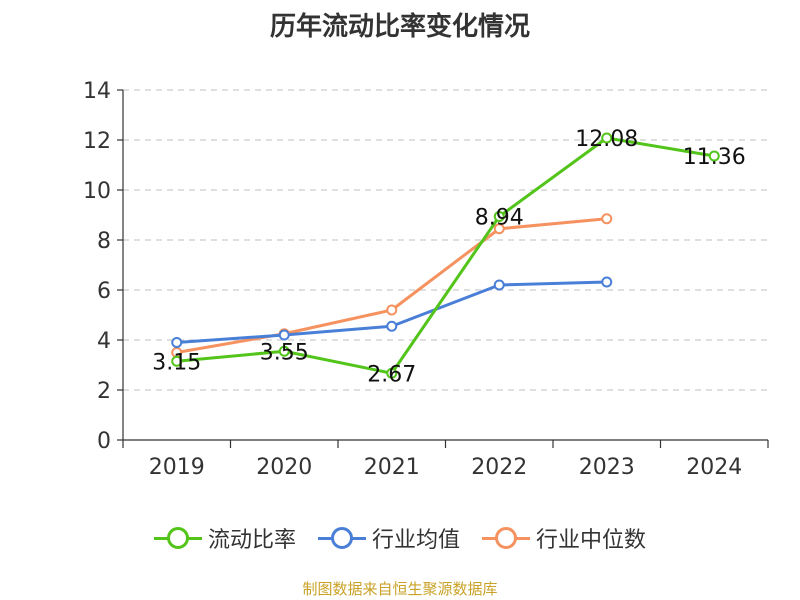 Image resolution: width=800 pixels, height=600 pixels. Describe the element at coordinates (251, 540) in the screenshot. I see `legend-label-0: 流动比率` at that location.